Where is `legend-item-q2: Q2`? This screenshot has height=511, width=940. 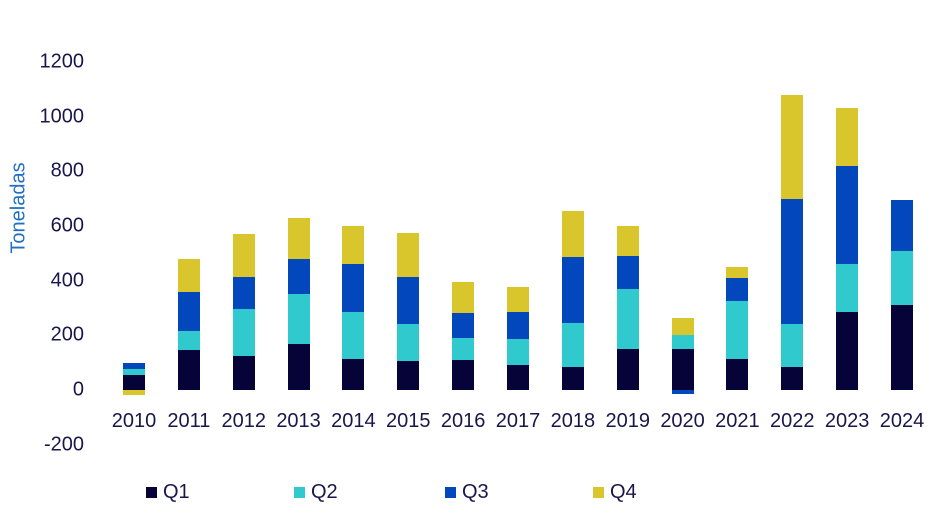
legend-item-q2: Q2 is located at coordinates (316, 492).